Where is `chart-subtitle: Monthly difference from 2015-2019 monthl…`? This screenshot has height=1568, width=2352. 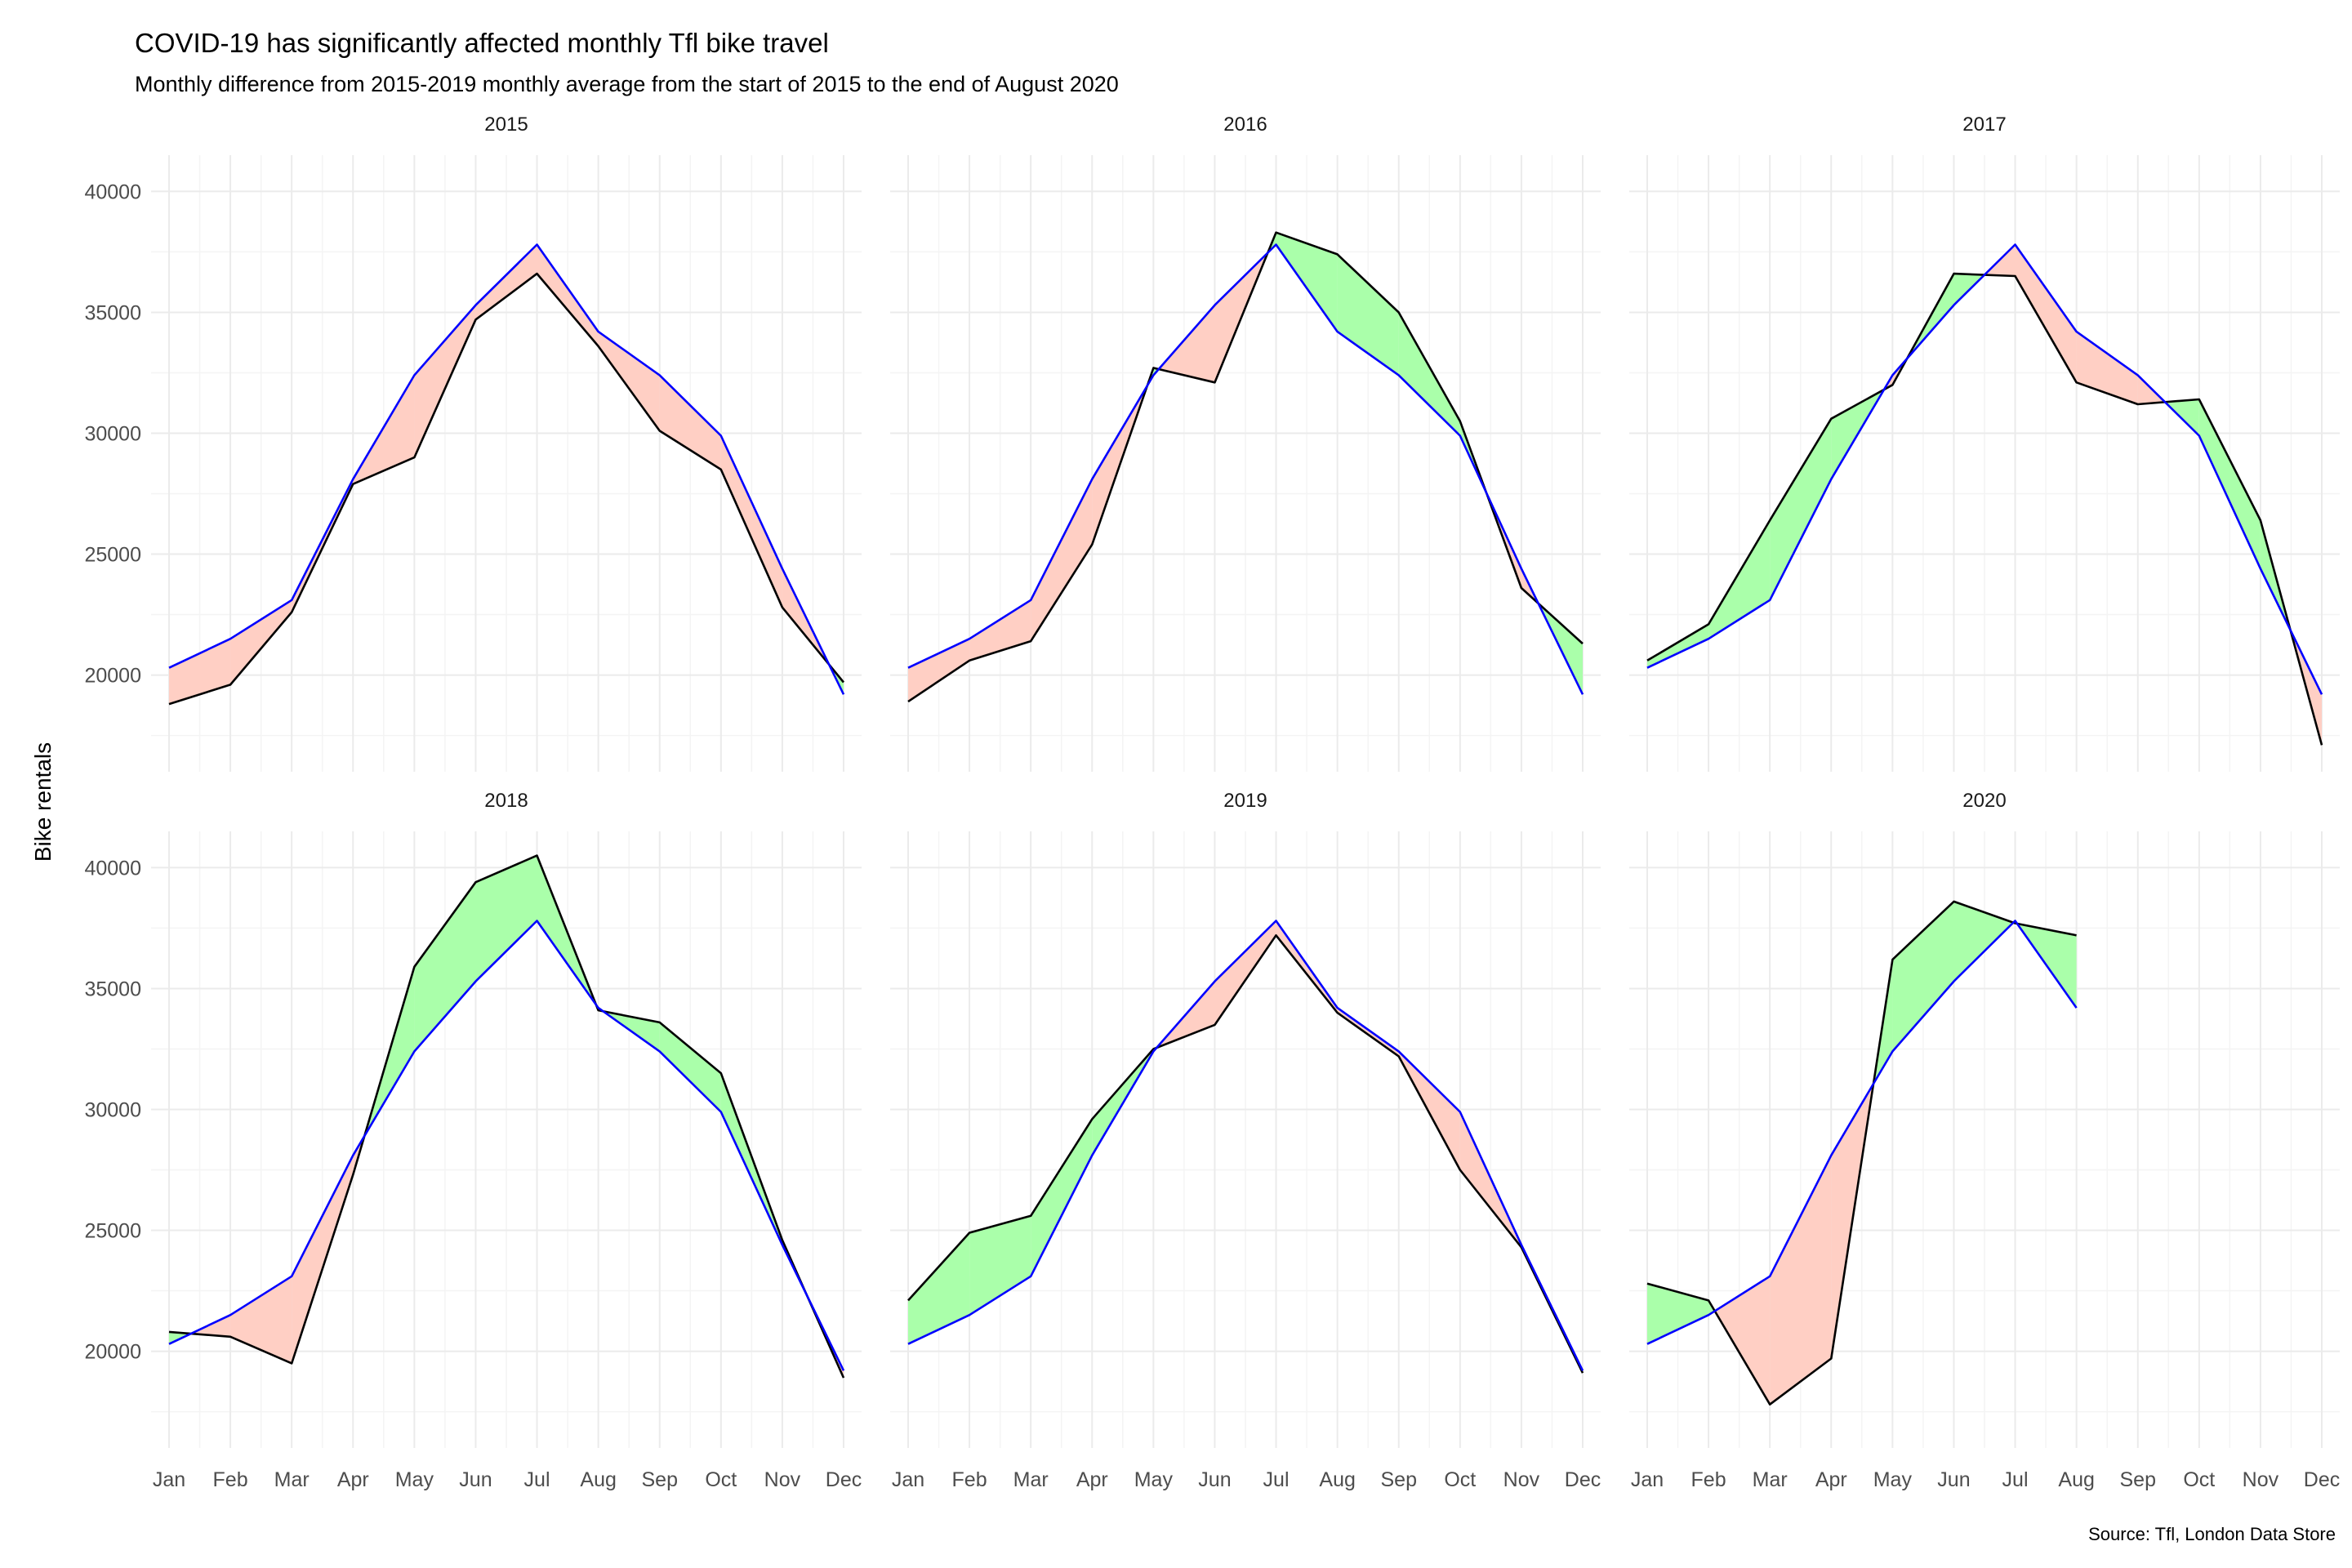
chart-subtitle: Monthly difference from 2015-2019 monthl… is located at coordinates (627, 84).